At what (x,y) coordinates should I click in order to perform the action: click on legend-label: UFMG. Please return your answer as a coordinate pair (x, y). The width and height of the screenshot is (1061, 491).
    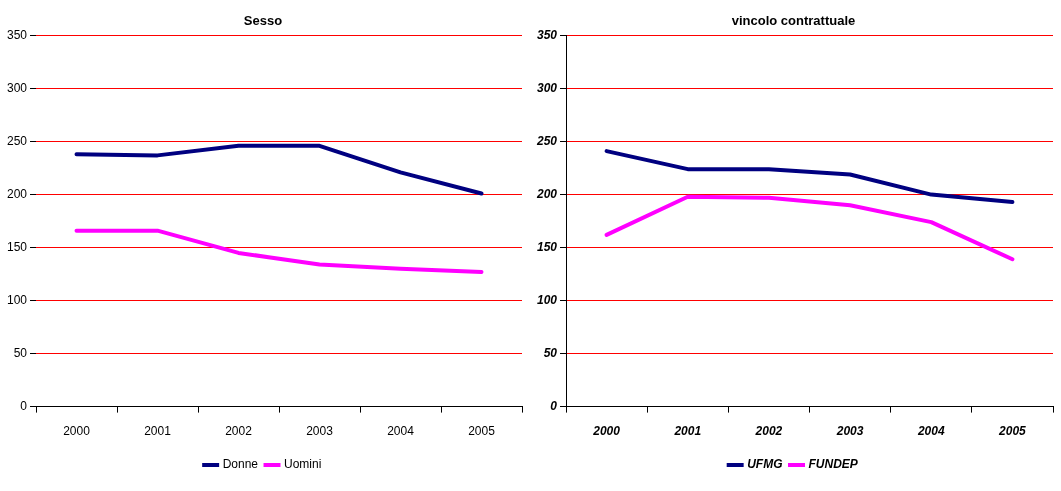
    Looking at the image, I should click on (765, 464).